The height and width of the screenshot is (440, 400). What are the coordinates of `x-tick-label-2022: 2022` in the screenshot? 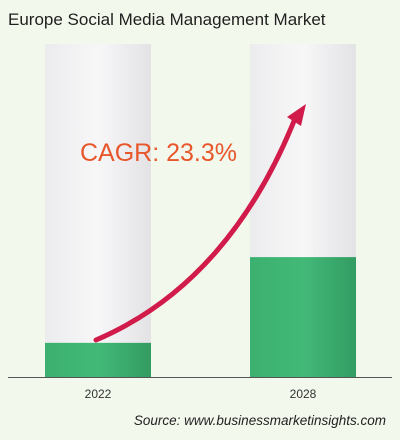 It's located at (98, 394).